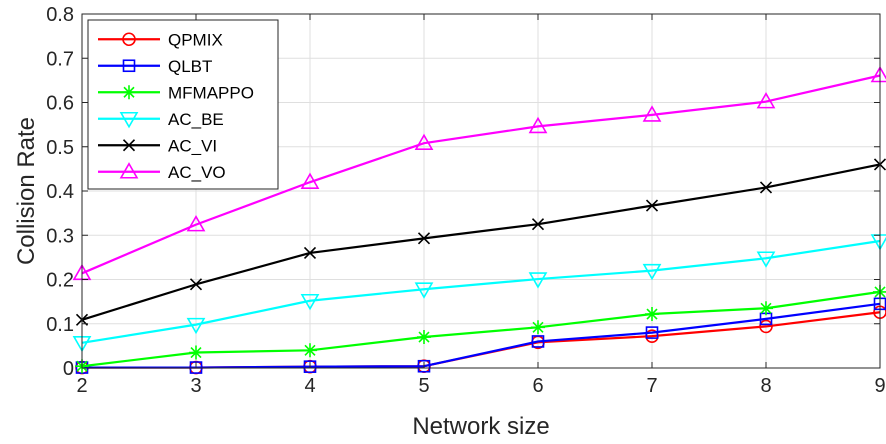  What do you see at coordinates (155, 66) in the screenshot?
I see `legend-item: QLBT` at bounding box center [155, 66].